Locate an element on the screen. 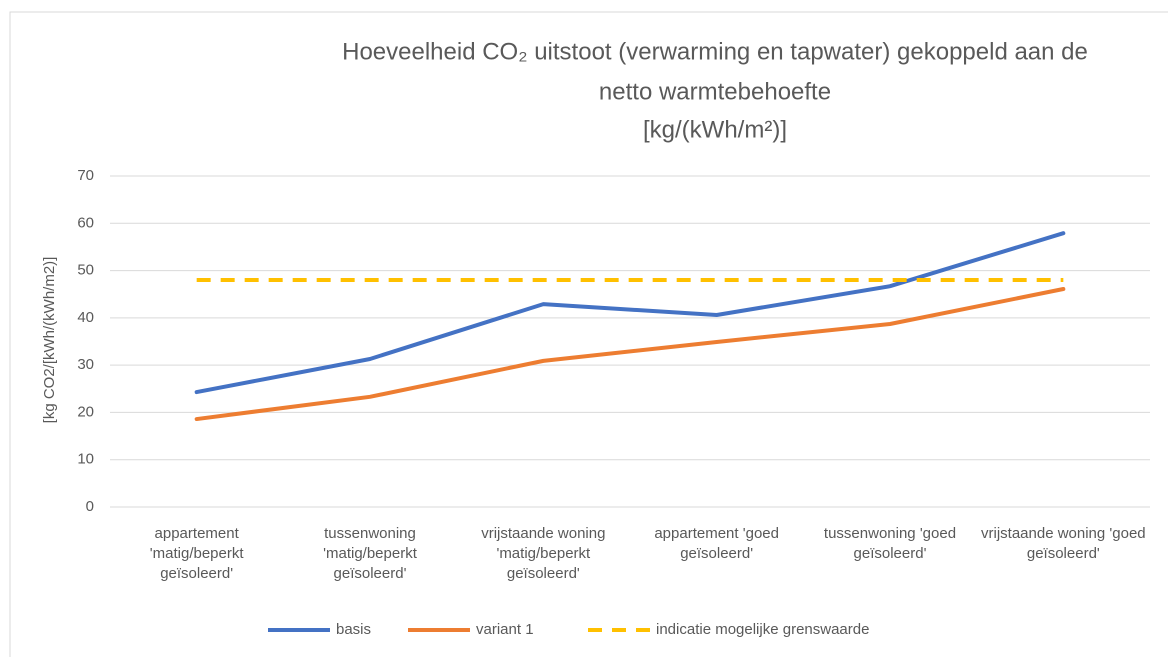  x-tick-label: tussenwoning 'matig/beperkt geïsoleerd' is located at coordinates (370, 553).